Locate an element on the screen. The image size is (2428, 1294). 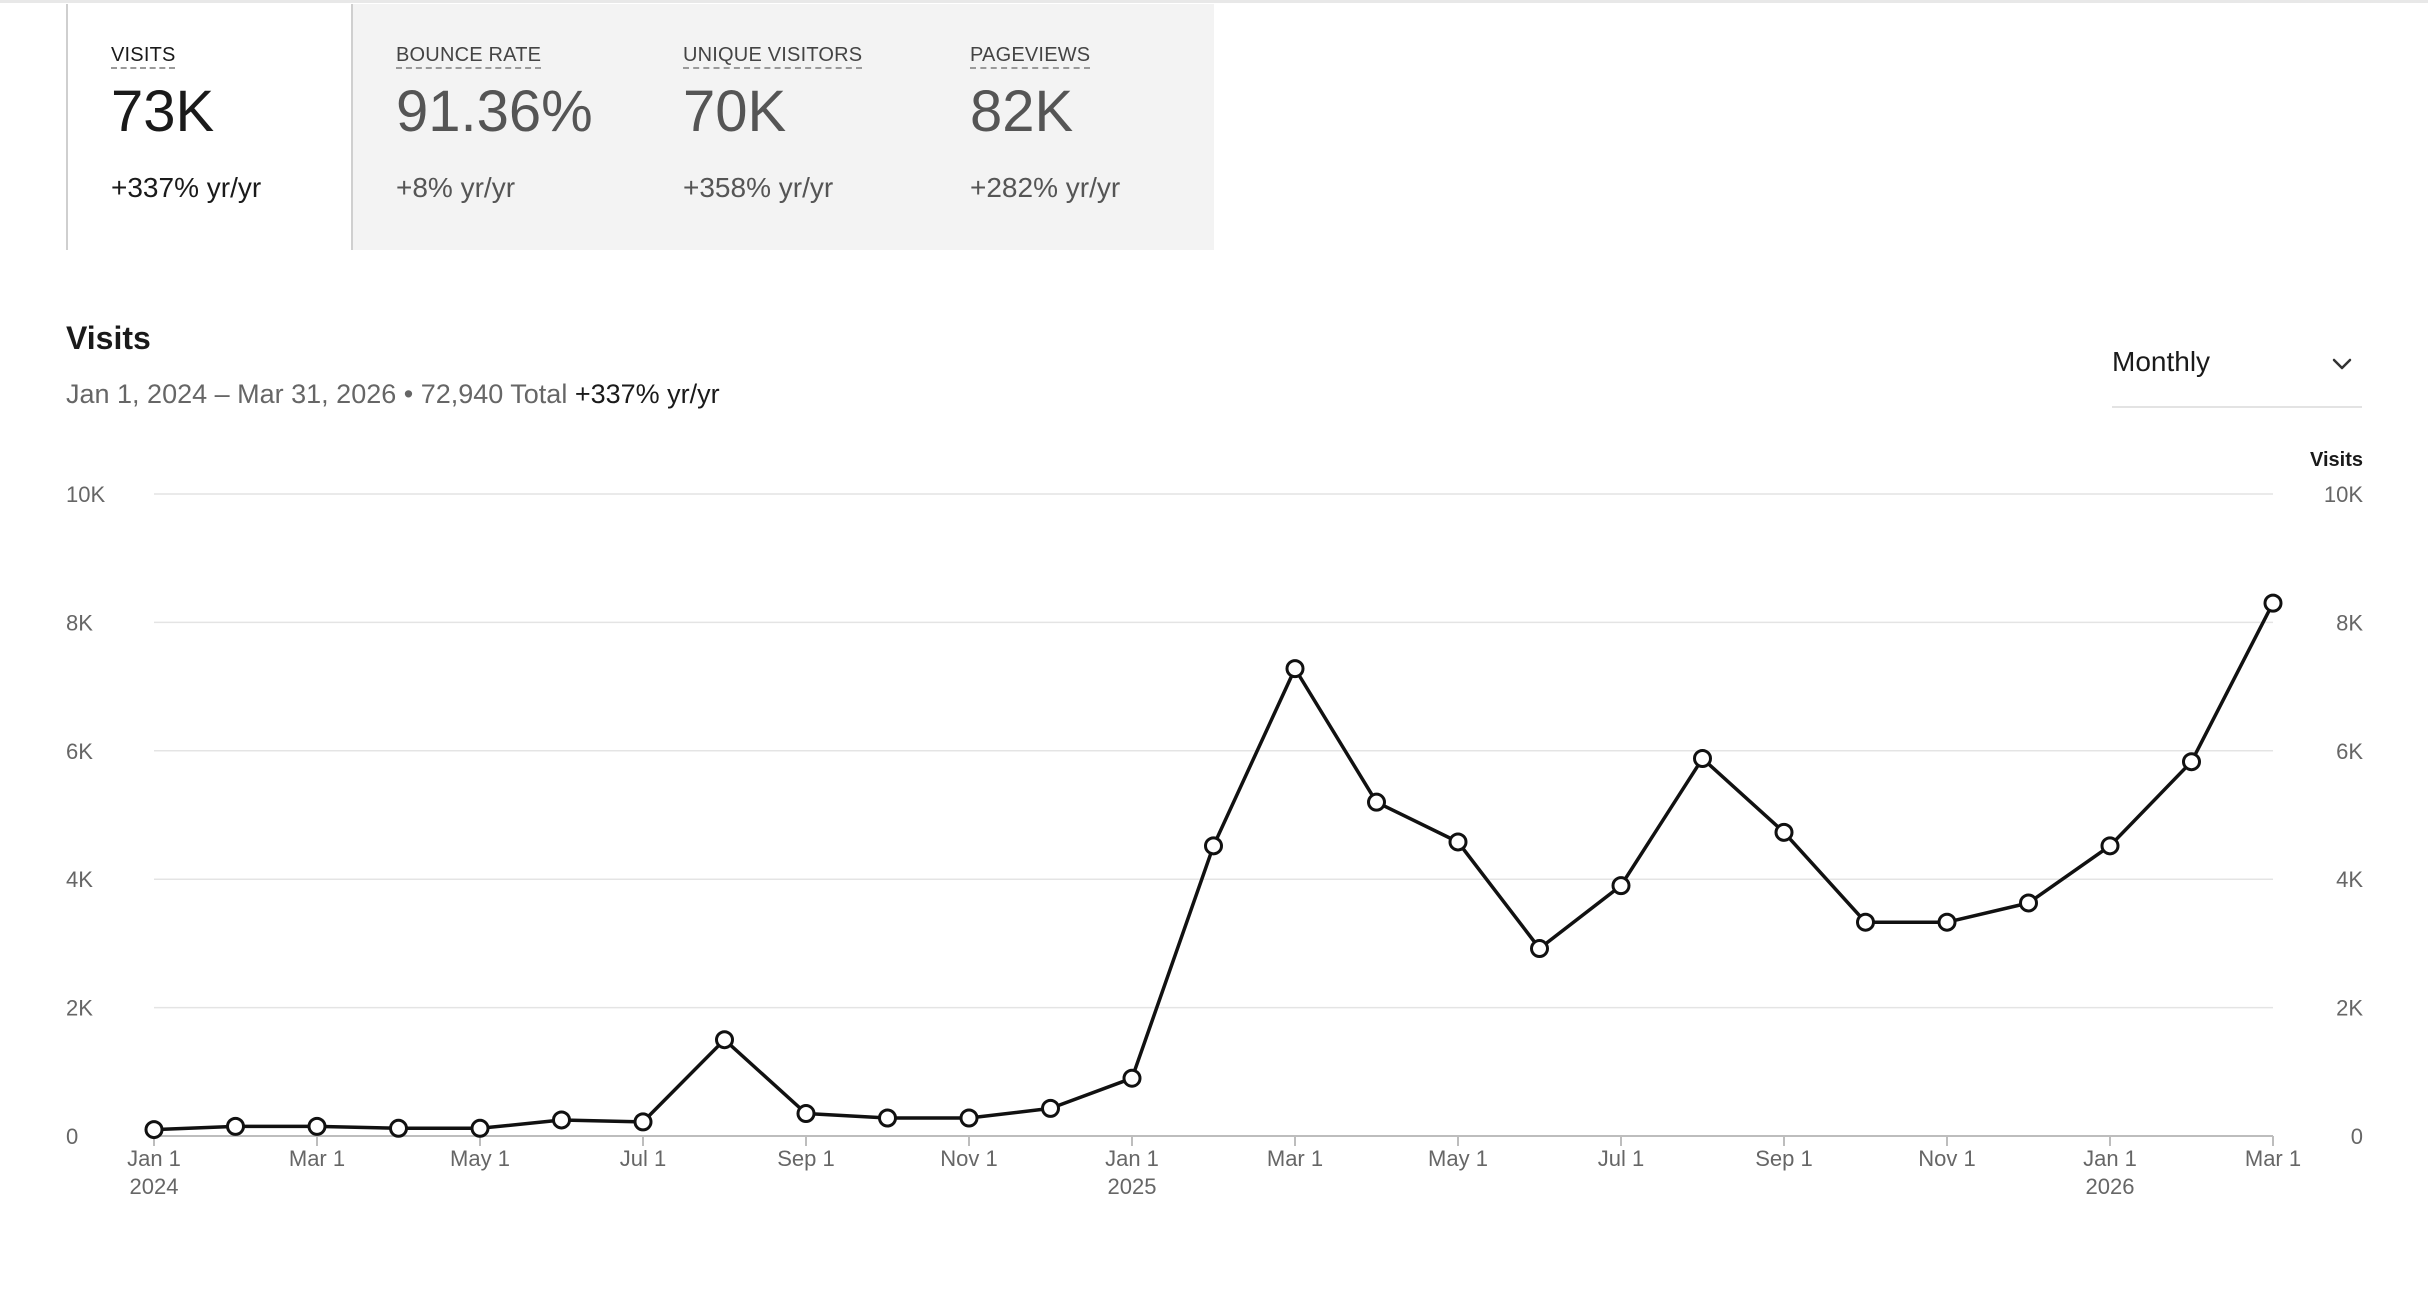
y-tick-label-right: 2K is located at coordinates (2349, 1008).